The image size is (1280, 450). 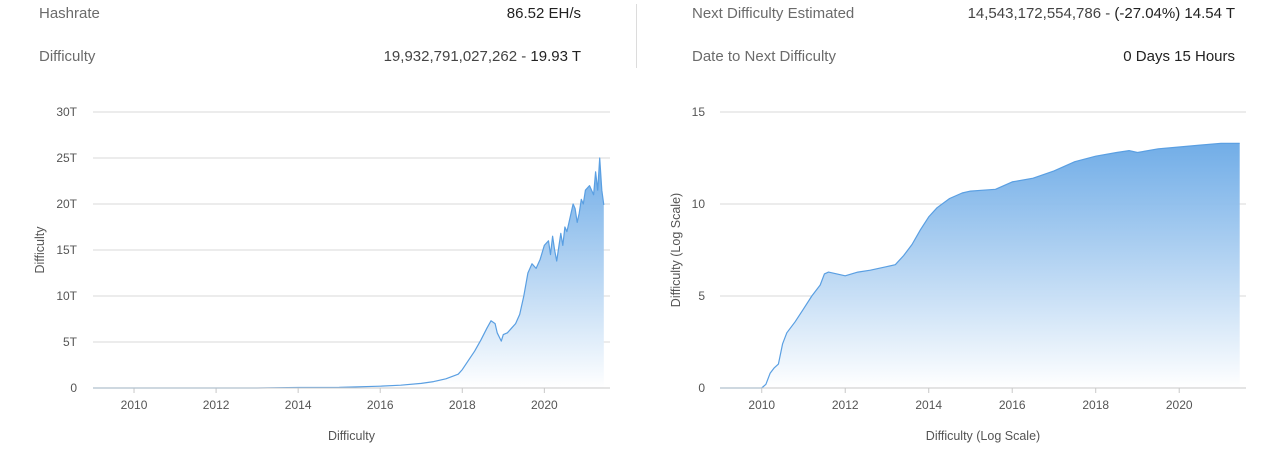 What do you see at coordinates (699, 204) in the screenshot?
I see `y-tick-label: 10` at bounding box center [699, 204].